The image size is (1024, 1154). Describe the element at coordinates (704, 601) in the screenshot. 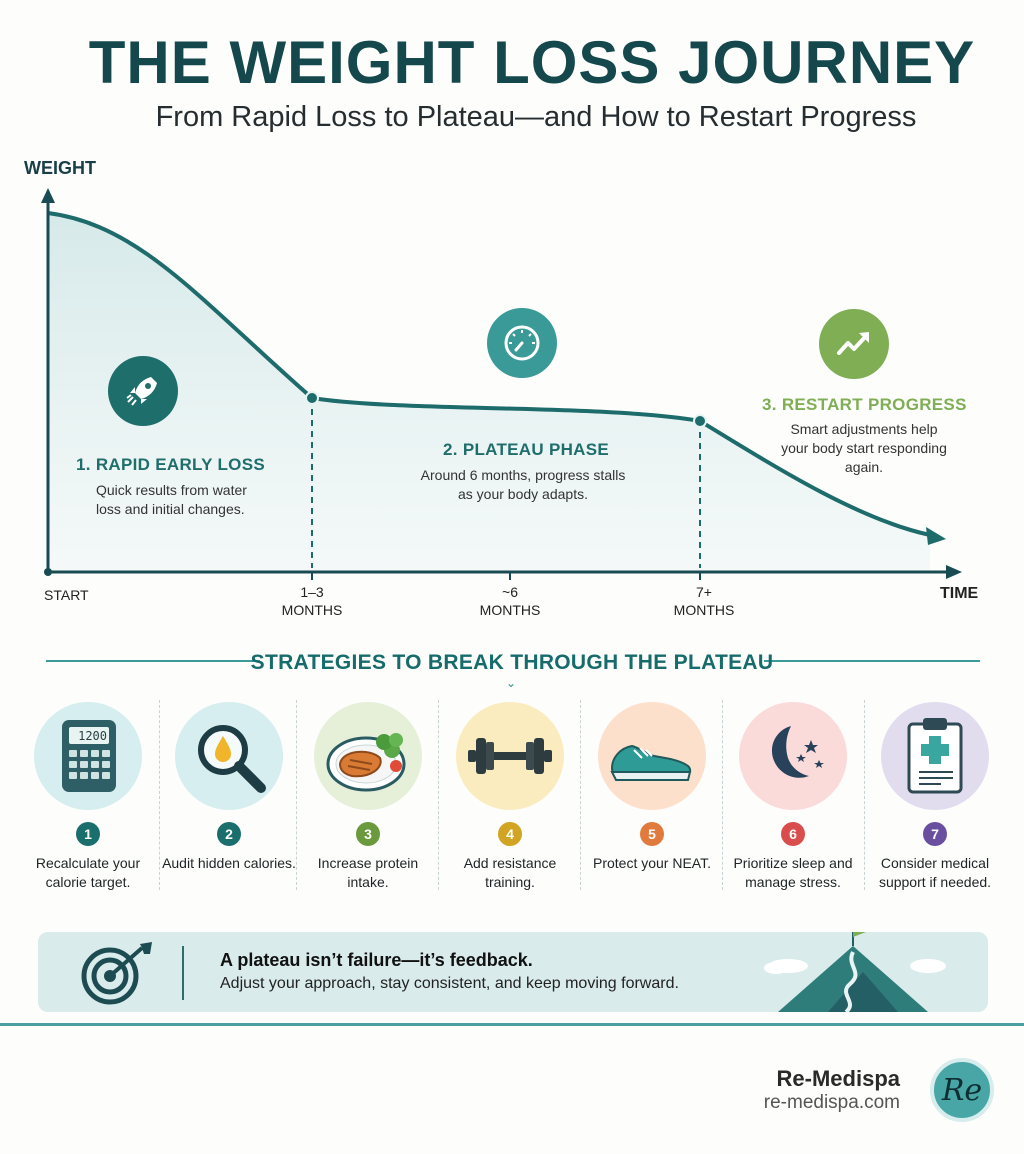

I see `x-tick-7-months: 7+ MONTHS` at that location.